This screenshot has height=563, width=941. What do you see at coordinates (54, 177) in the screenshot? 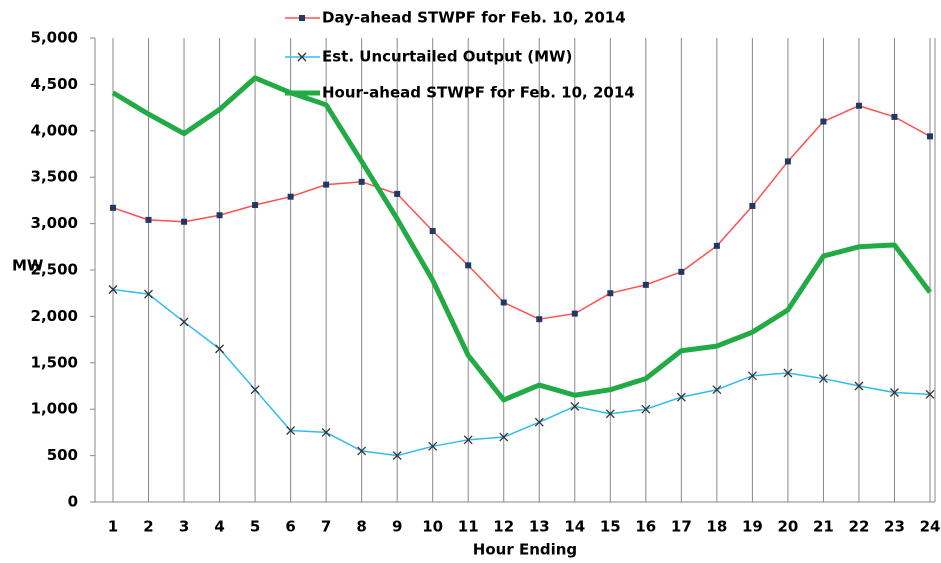
I see `y-tick-label: 3,500` at bounding box center [54, 177].